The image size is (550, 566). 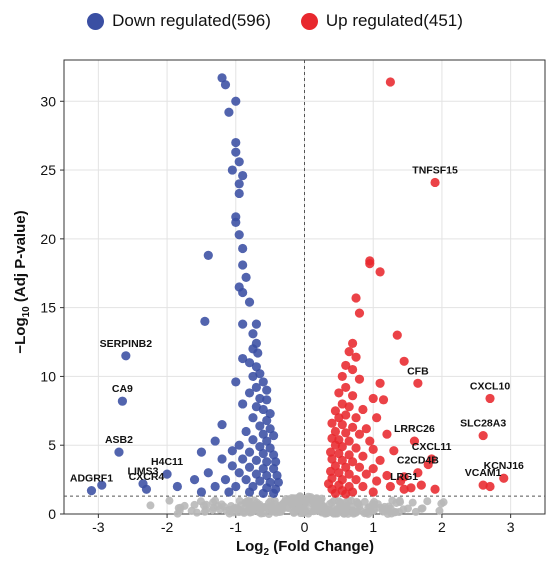 What do you see at coordinates (52, 514) in the screenshot?
I see `y-tick-label: 0` at bounding box center [52, 514].